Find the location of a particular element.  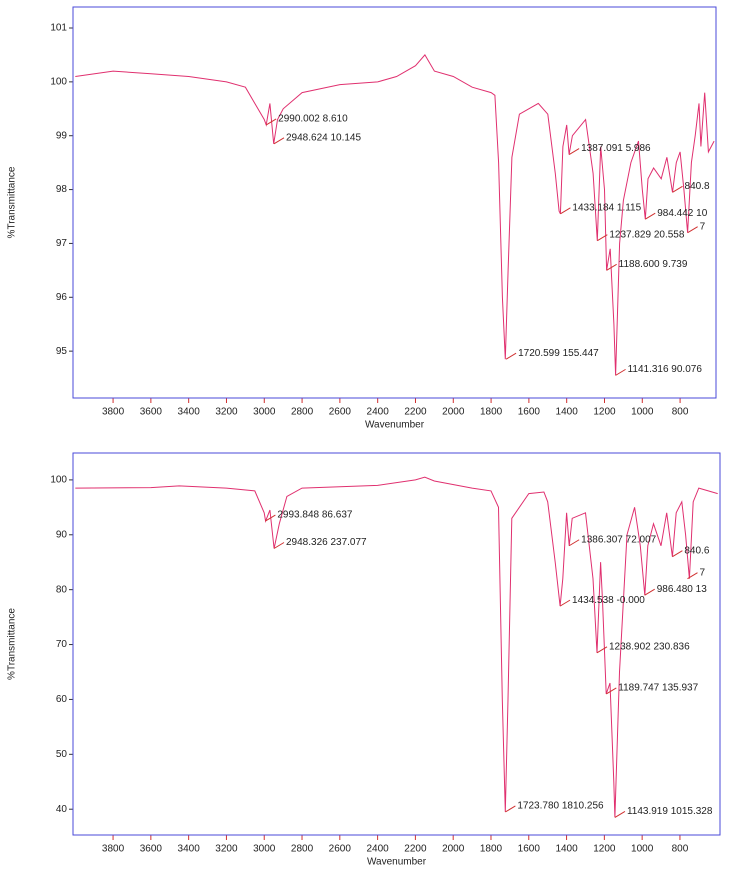

peak-label: 1434.538 -0.000 is located at coordinates (608, 600).